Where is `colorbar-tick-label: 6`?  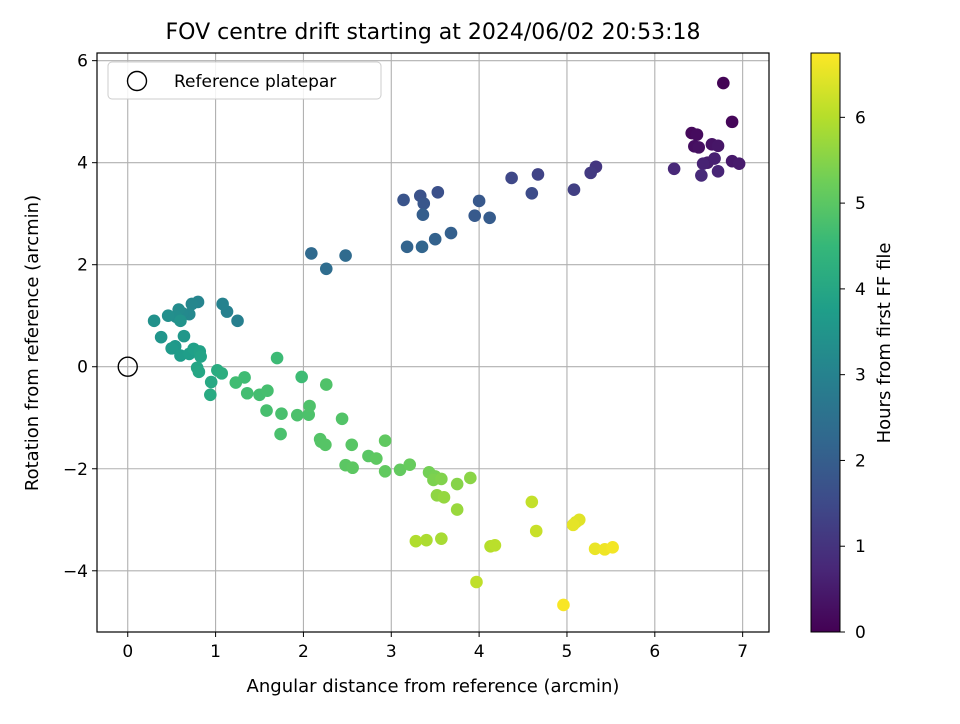
colorbar-tick-label: 6 is located at coordinates (860, 118).